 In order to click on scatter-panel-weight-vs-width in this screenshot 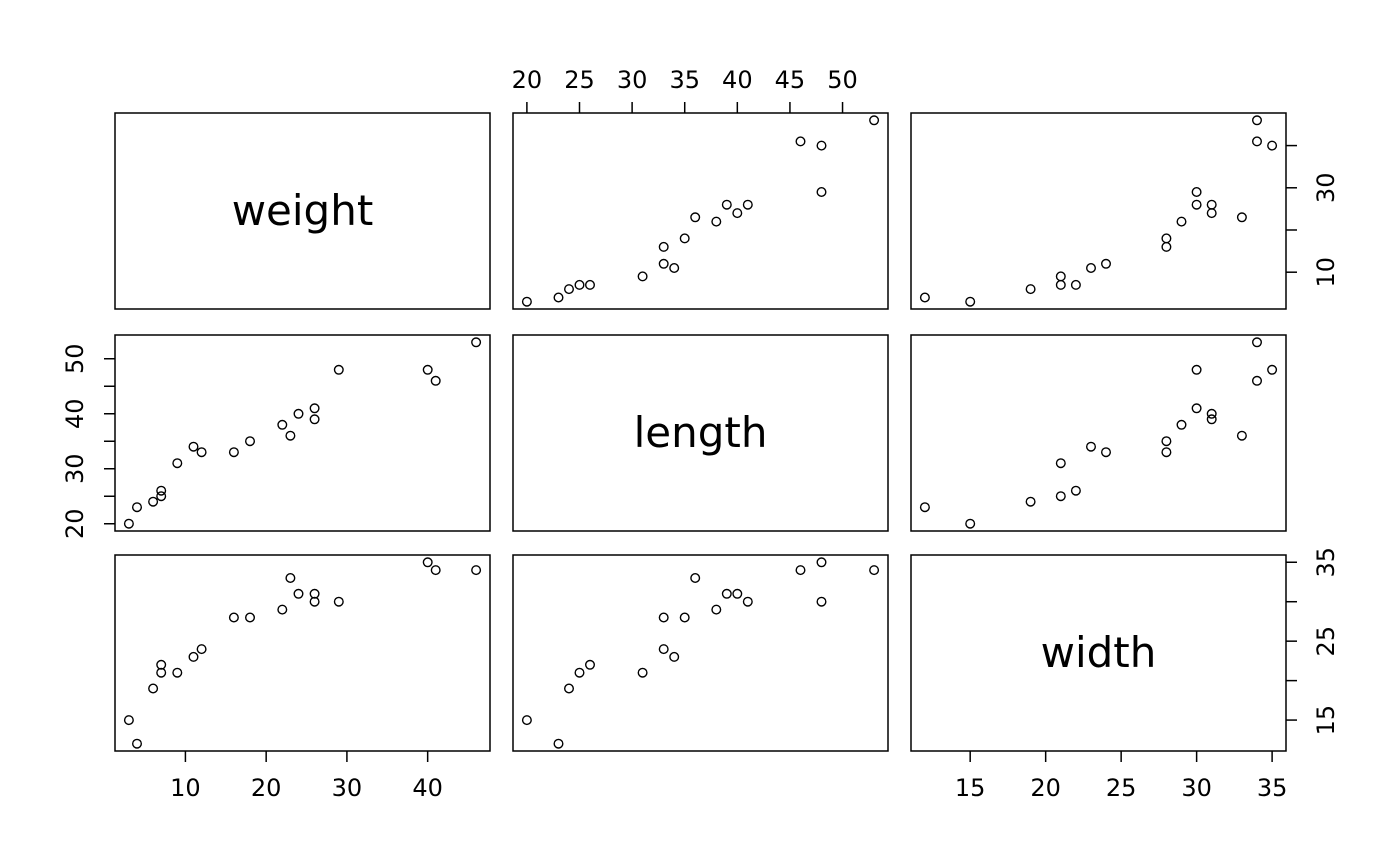, I will do `click(1098, 211)`.